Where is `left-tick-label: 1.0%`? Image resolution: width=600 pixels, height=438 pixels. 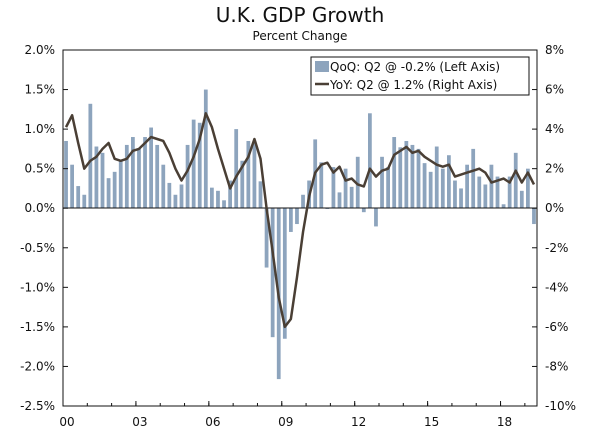 left-tick-label: 1.0% is located at coordinates (40, 129).